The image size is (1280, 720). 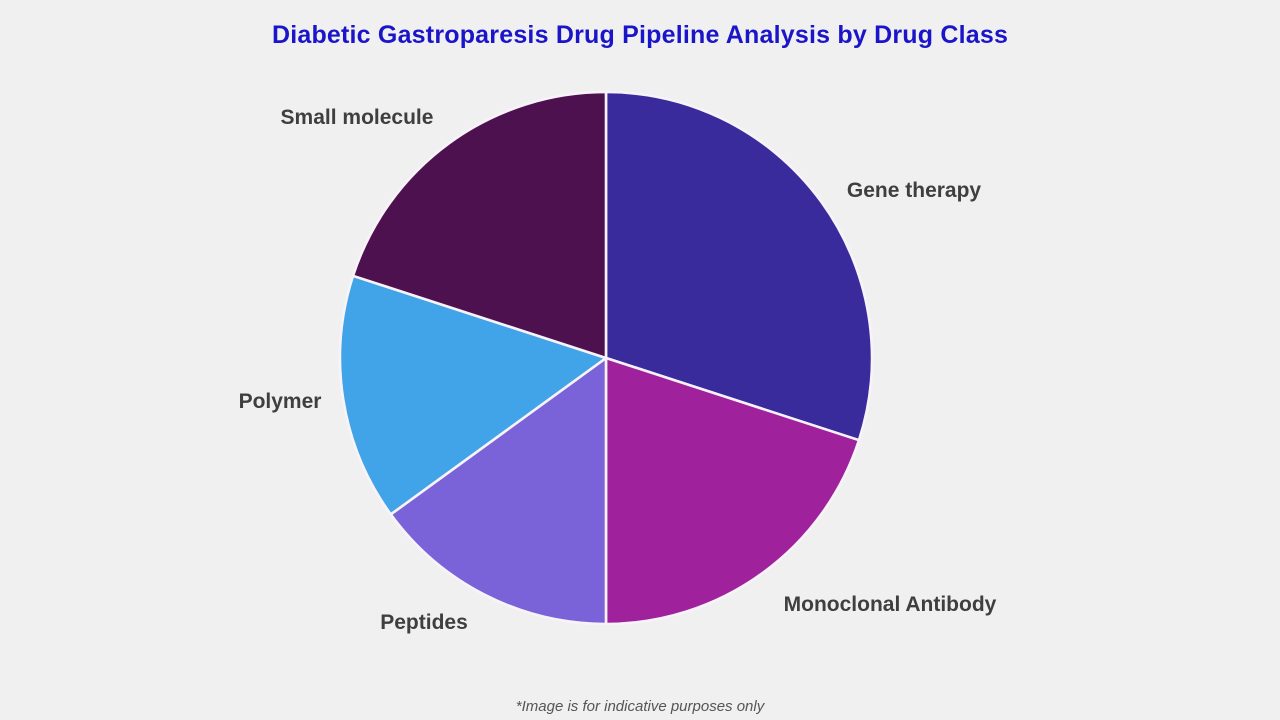 What do you see at coordinates (479, 225) in the screenshot?
I see `pie-slice-small-molecule` at bounding box center [479, 225].